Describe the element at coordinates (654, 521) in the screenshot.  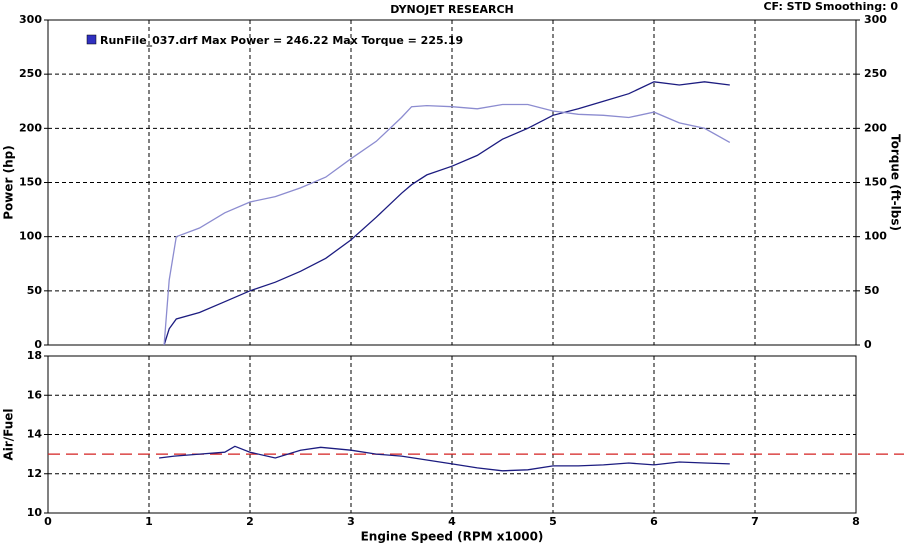
I see `x-tick-label: 6` at that location.